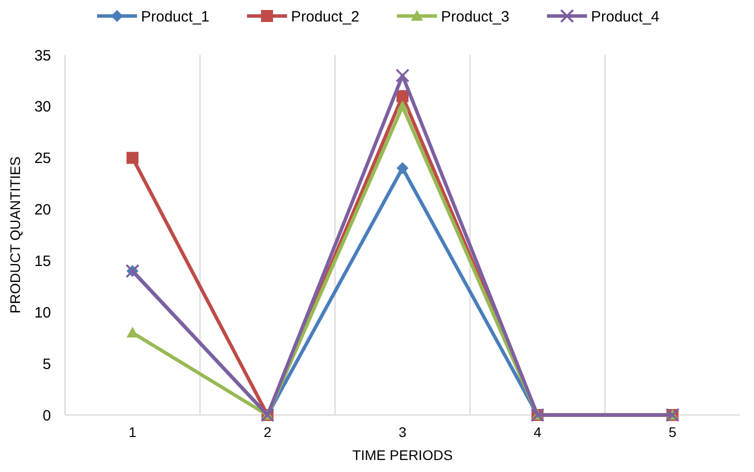 The image size is (754, 472). Describe the element at coordinates (475, 17) in the screenshot. I see `legend-label: Product_3` at that location.